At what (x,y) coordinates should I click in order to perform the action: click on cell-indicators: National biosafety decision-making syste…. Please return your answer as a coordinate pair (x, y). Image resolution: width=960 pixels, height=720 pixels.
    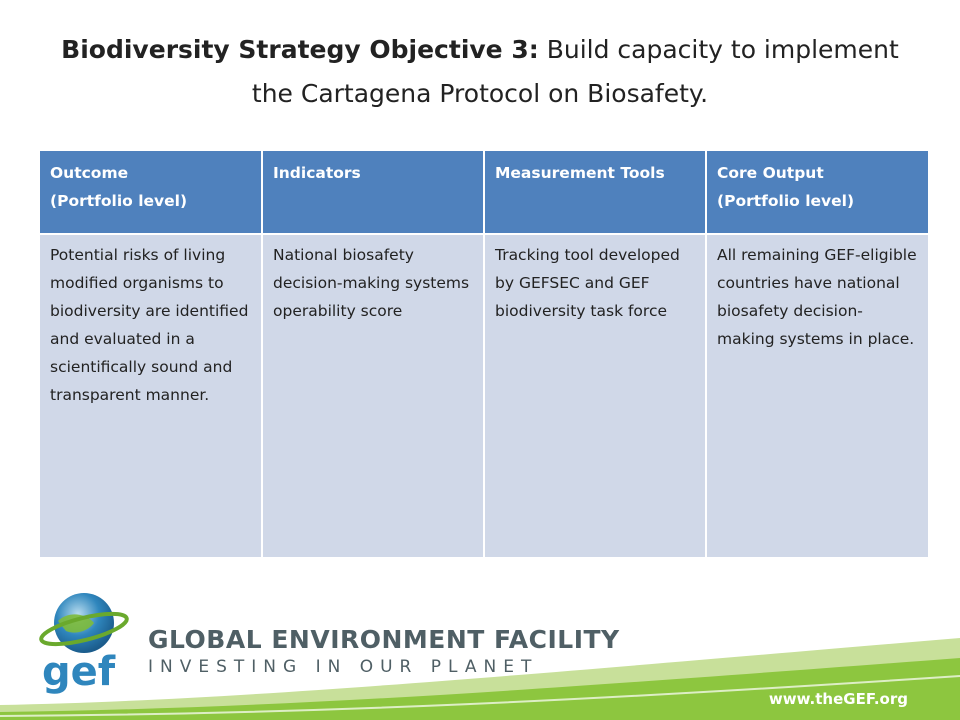
    Looking at the image, I should click on (373, 395).